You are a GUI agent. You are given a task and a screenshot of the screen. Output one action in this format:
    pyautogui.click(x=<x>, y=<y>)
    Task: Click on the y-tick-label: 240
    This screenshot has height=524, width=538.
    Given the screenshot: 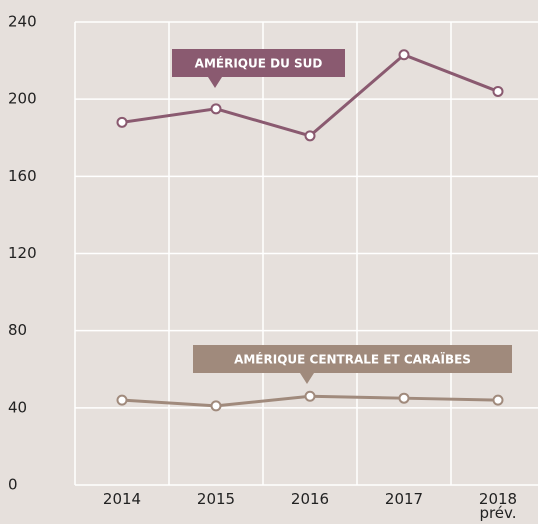 What is the action you would take?
    pyautogui.click(x=22, y=22)
    